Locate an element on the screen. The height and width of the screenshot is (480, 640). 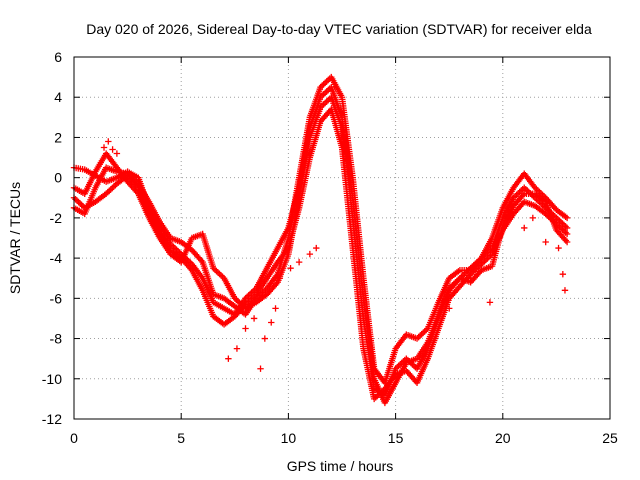
y-tick-label: -6 is located at coordinates (56, 298).